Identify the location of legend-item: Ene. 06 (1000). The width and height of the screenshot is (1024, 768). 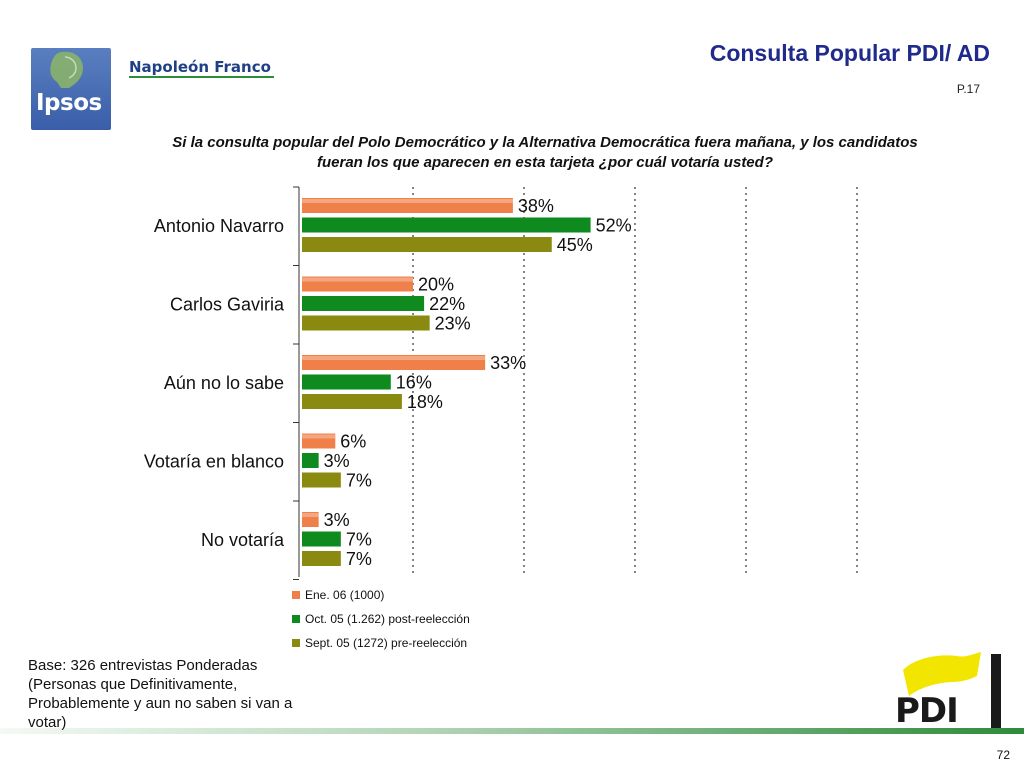
(338, 595).